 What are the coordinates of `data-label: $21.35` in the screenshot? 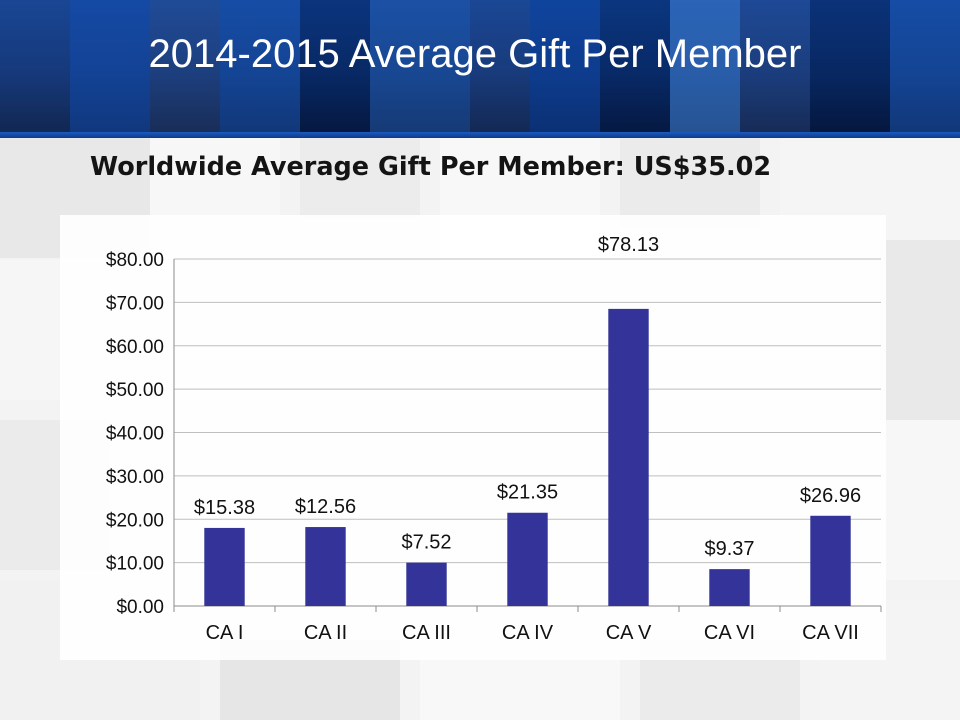 It's located at (527, 493).